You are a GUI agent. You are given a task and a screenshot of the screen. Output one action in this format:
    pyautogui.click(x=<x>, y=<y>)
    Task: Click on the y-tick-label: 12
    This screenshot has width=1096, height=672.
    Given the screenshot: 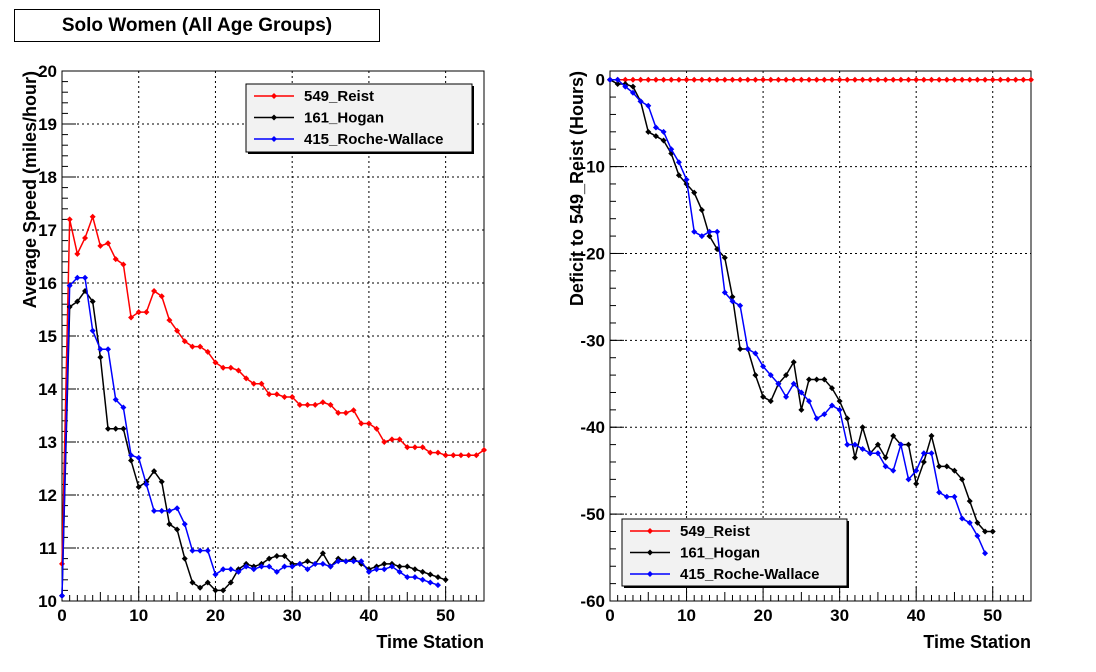 What is the action you would take?
    pyautogui.click(x=47, y=495)
    